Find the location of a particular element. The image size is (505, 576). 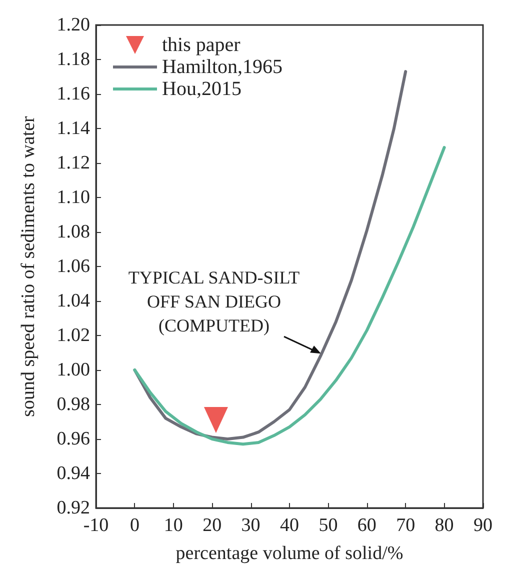

legend-label: this paper is located at coordinates (201, 45).